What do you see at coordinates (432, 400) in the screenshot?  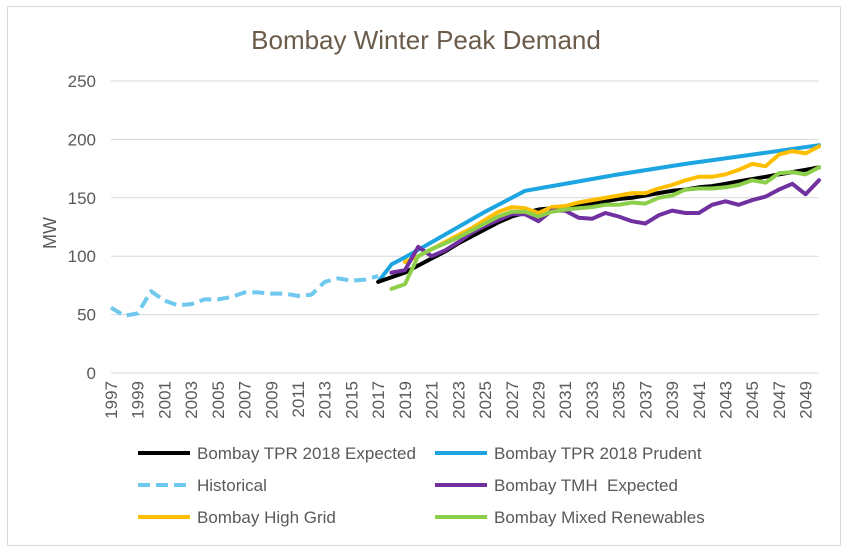 I see `x-tick-label: 2021` at bounding box center [432, 400].